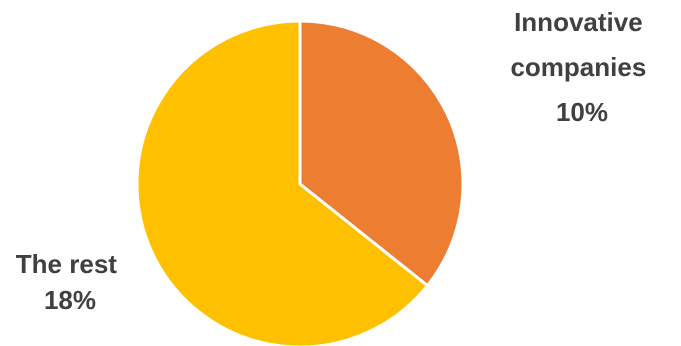 The width and height of the screenshot is (681, 346). Describe the element at coordinates (70, 282) in the screenshot. I see `slice-label-rest: The rest 18%` at that location.